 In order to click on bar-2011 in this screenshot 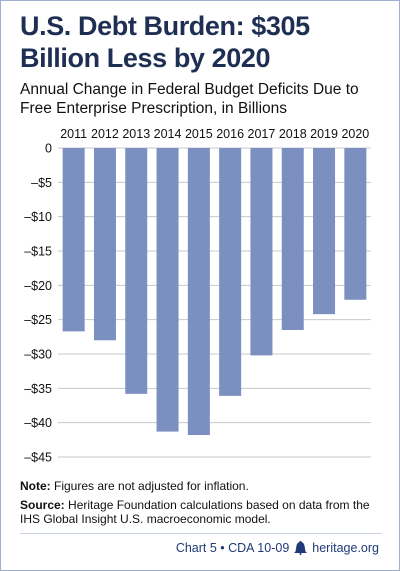, I will do `click(73, 240)`.